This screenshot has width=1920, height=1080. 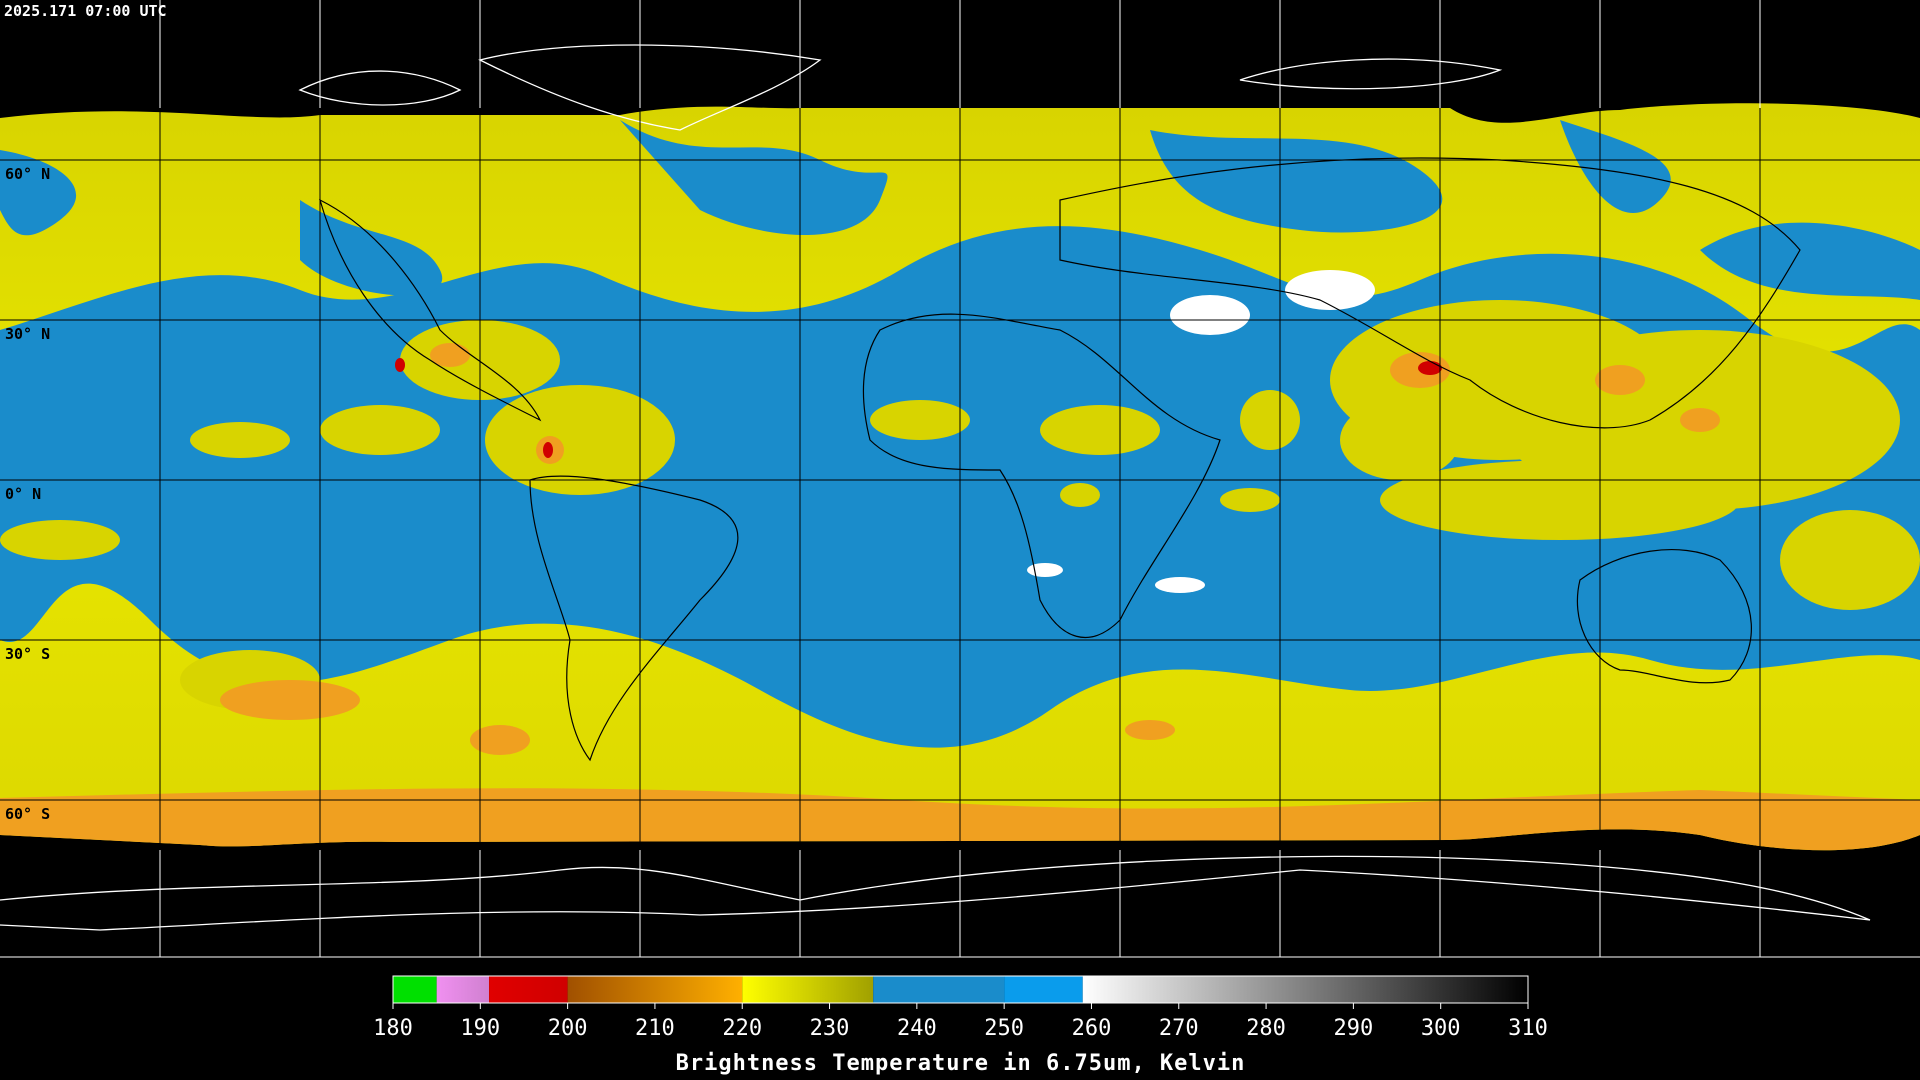 I want to click on colorbar-tick-label: 270, so click(x=1179, y=1028).